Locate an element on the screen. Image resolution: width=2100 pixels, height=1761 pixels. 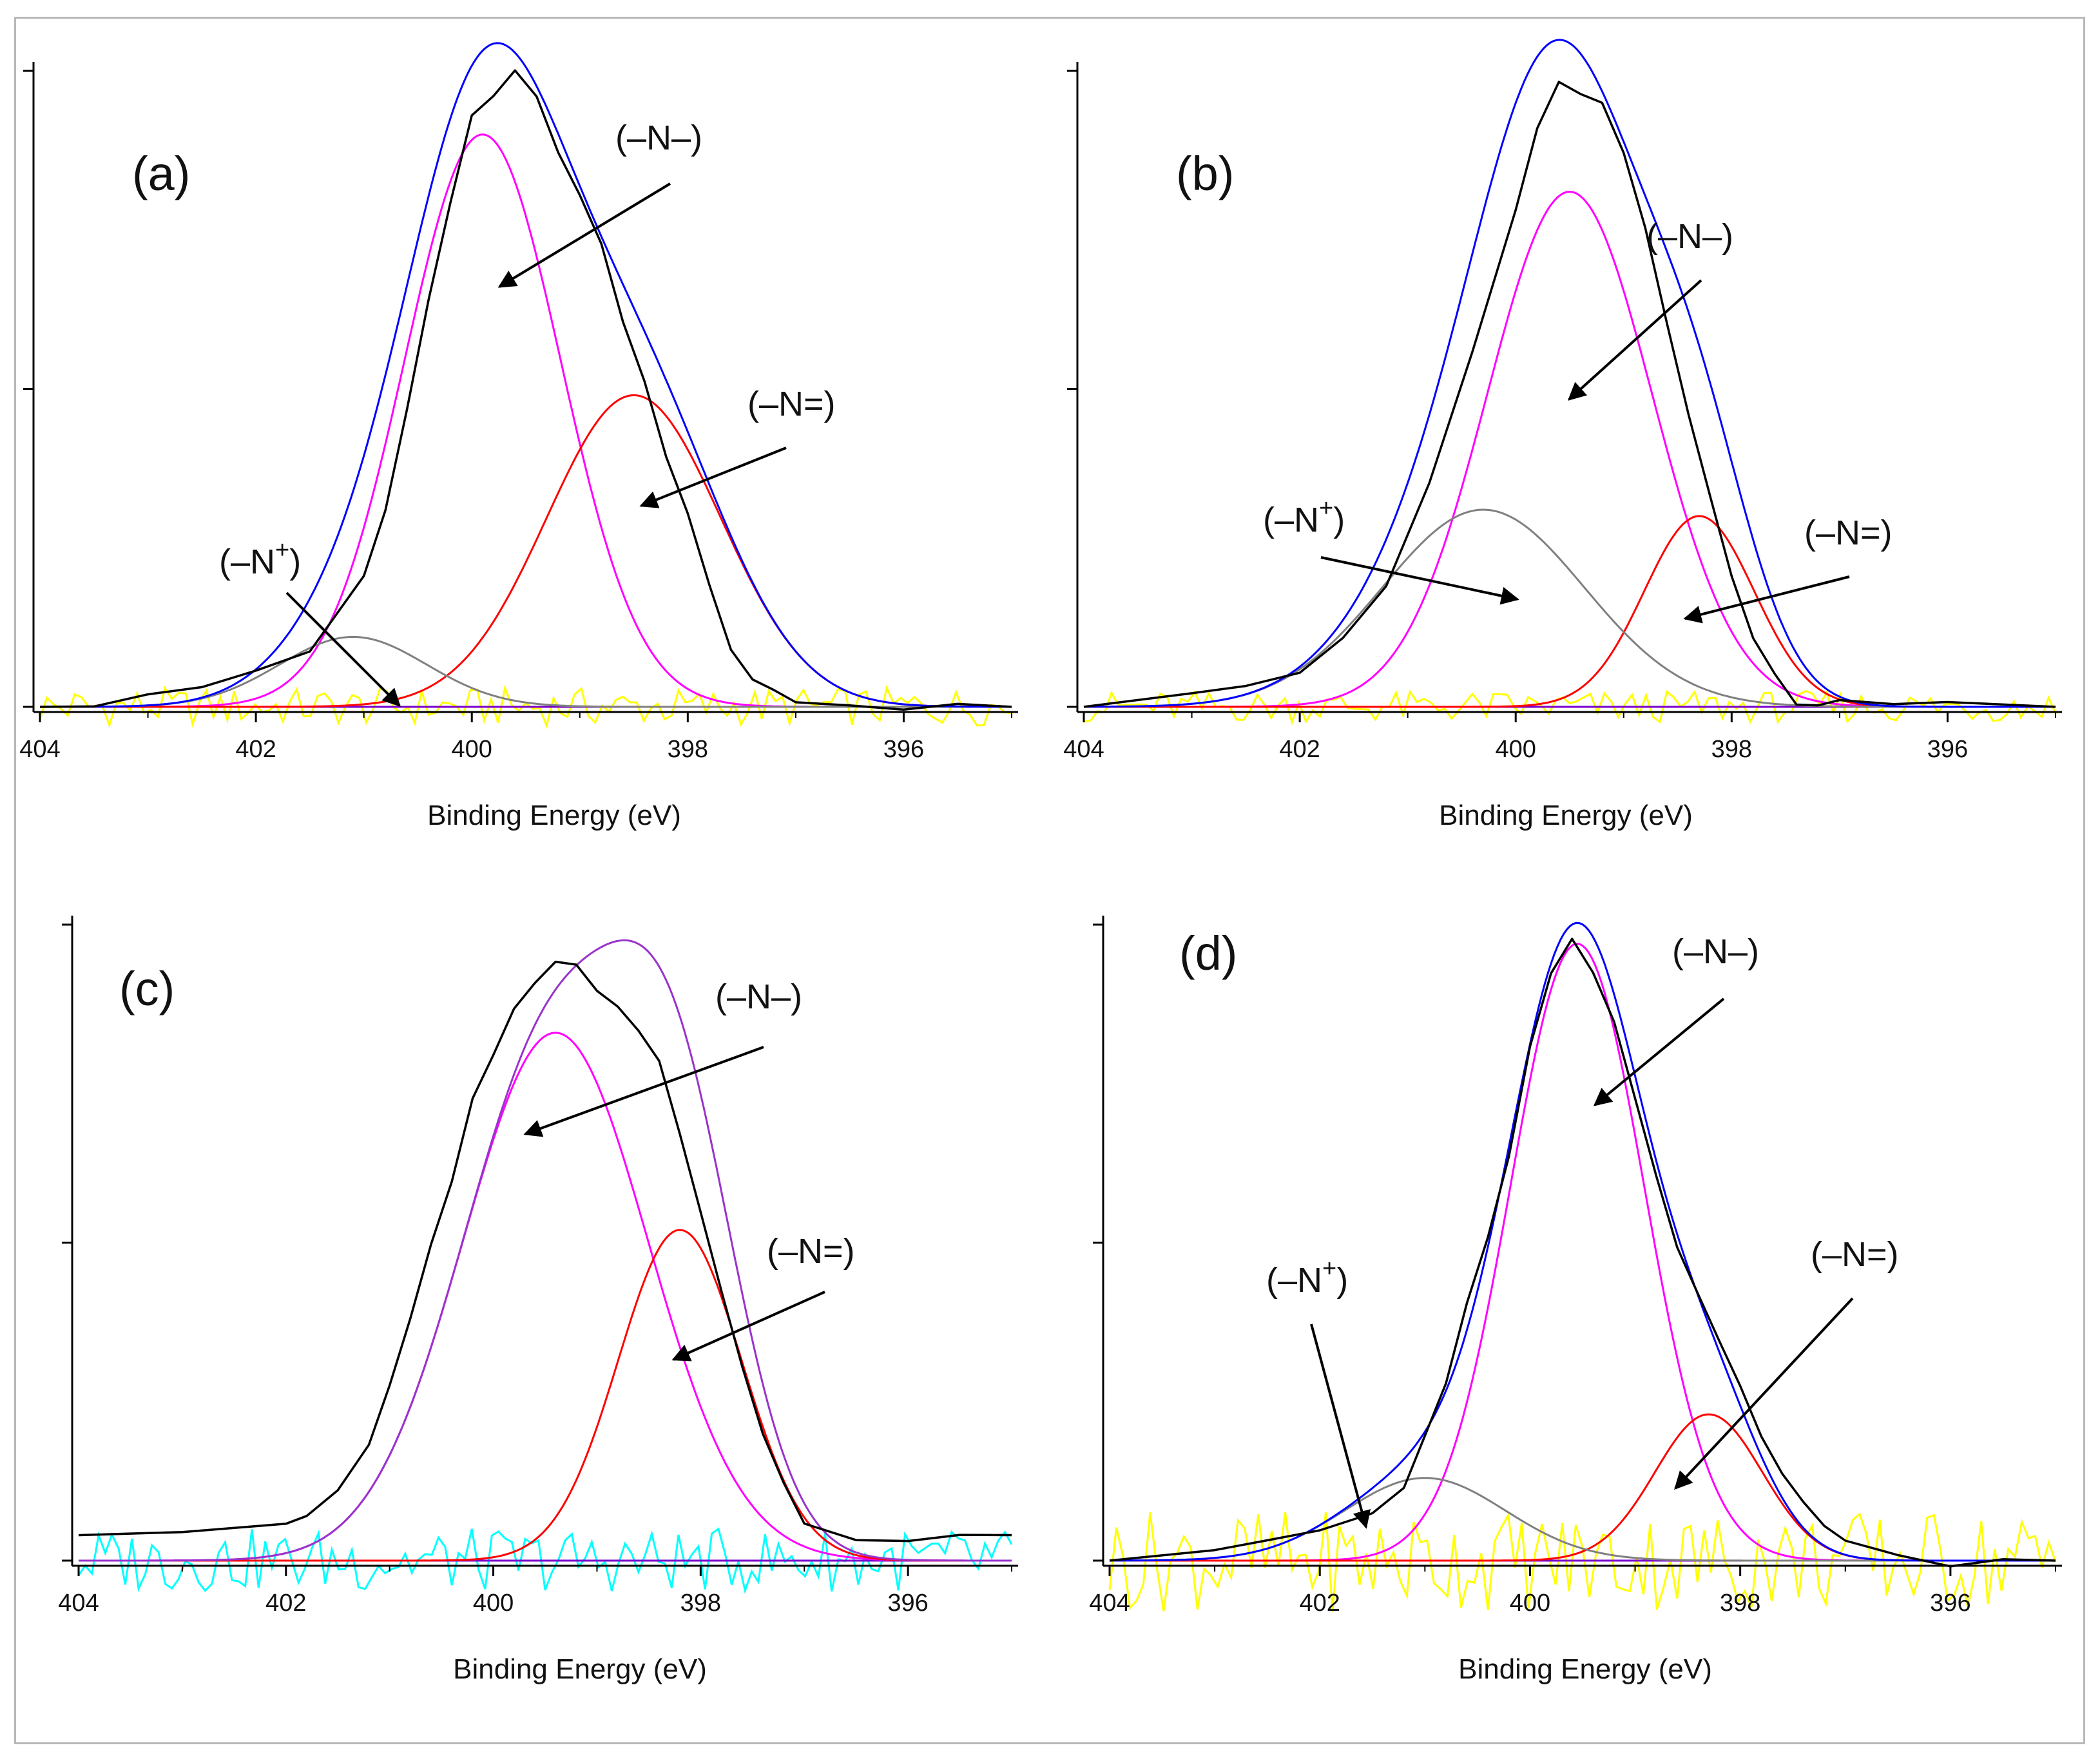
panel-label: (c) is located at coordinates (147, 988).